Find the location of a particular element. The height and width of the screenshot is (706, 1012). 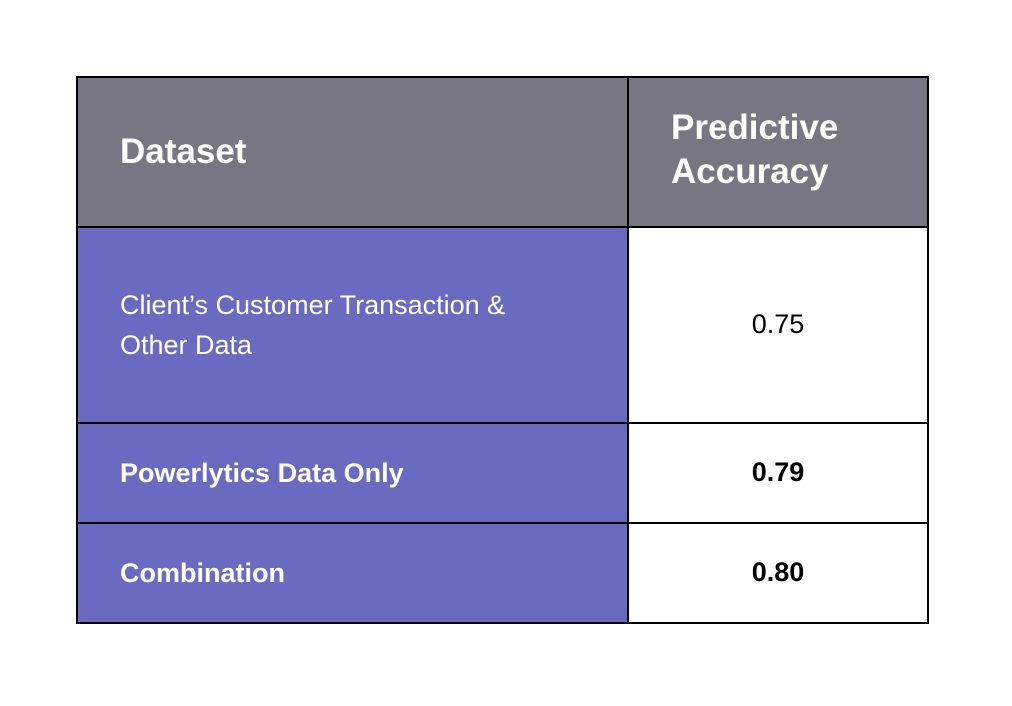

dataset-cell: Combination is located at coordinates (352, 573).